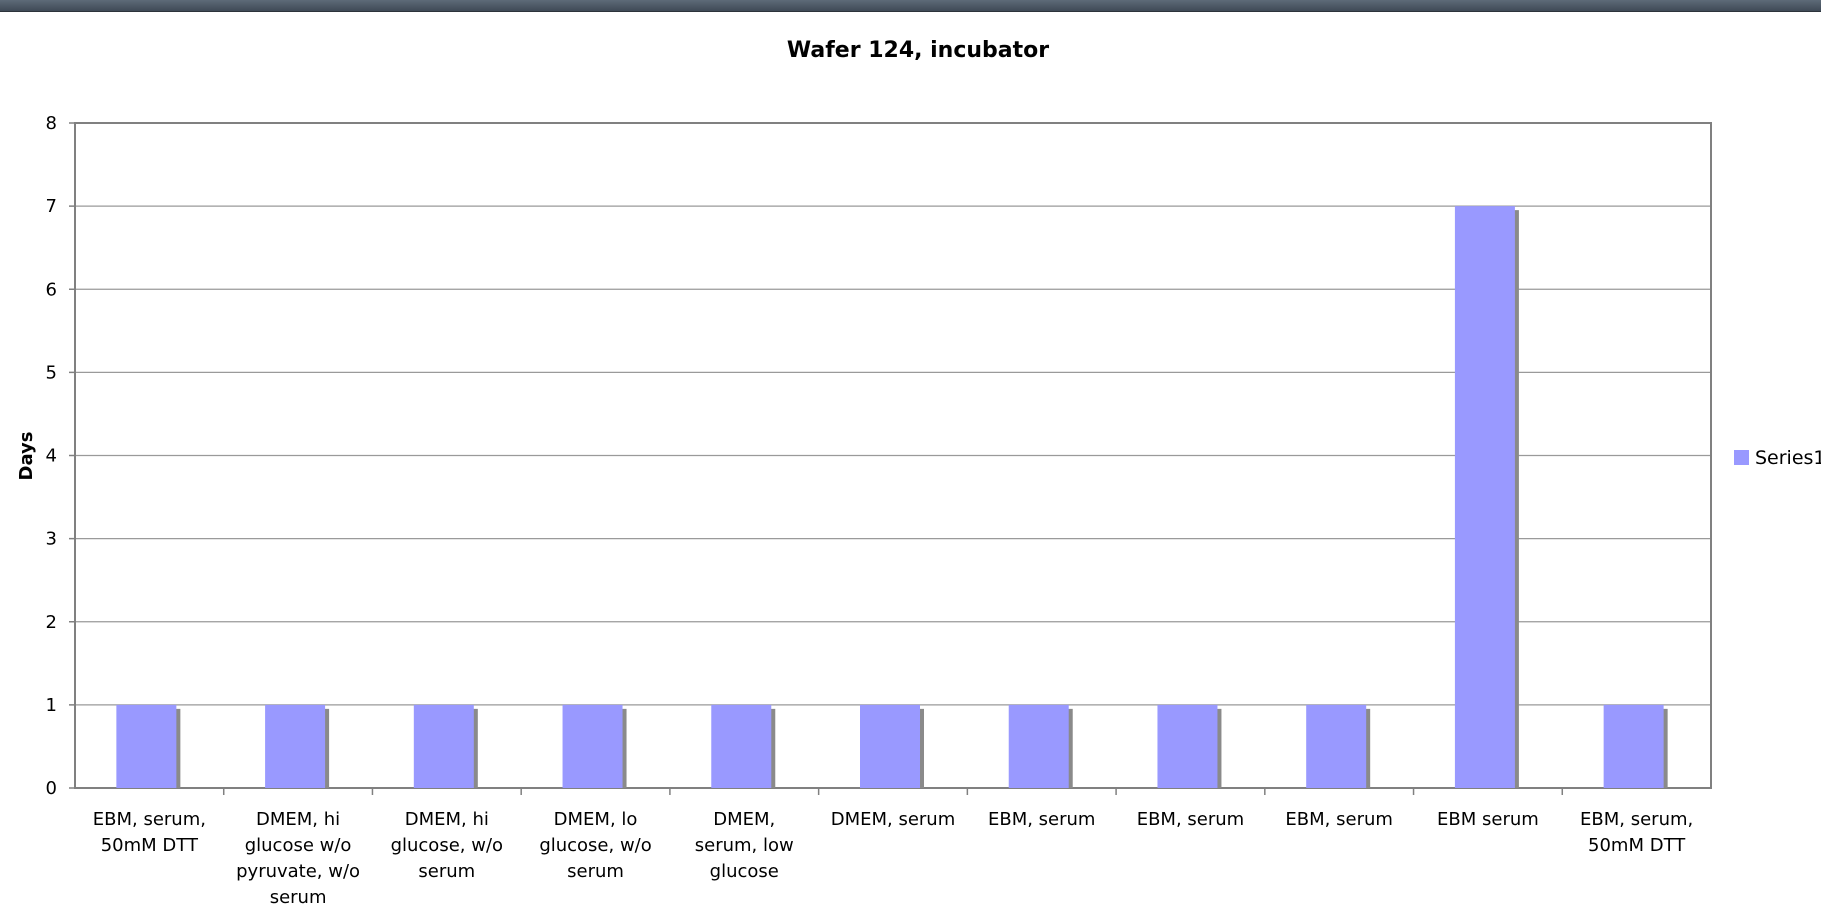 The width and height of the screenshot is (1821, 911). What do you see at coordinates (51, 622) in the screenshot?
I see `y-tick-label: 2` at bounding box center [51, 622].